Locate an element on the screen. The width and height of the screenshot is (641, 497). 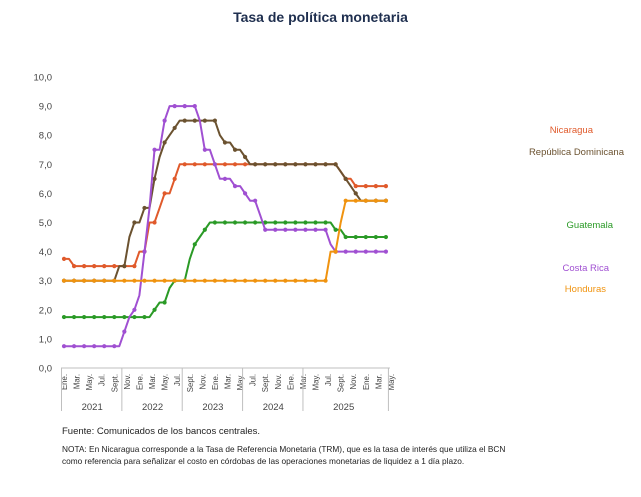
y-tick-label: 9,0 is located at coordinates (45, 107).